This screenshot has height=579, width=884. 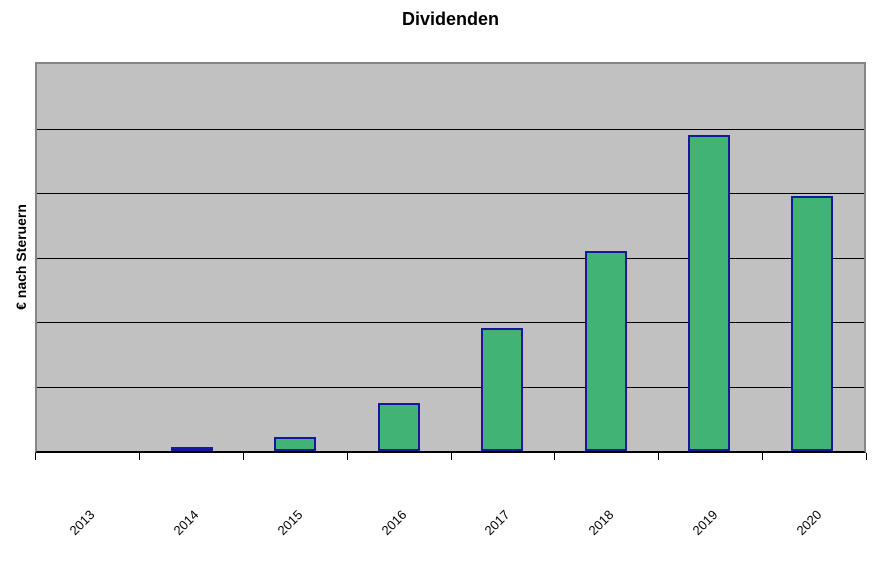 I want to click on x-axis-label-2016: 2016, so click(x=394, y=523).